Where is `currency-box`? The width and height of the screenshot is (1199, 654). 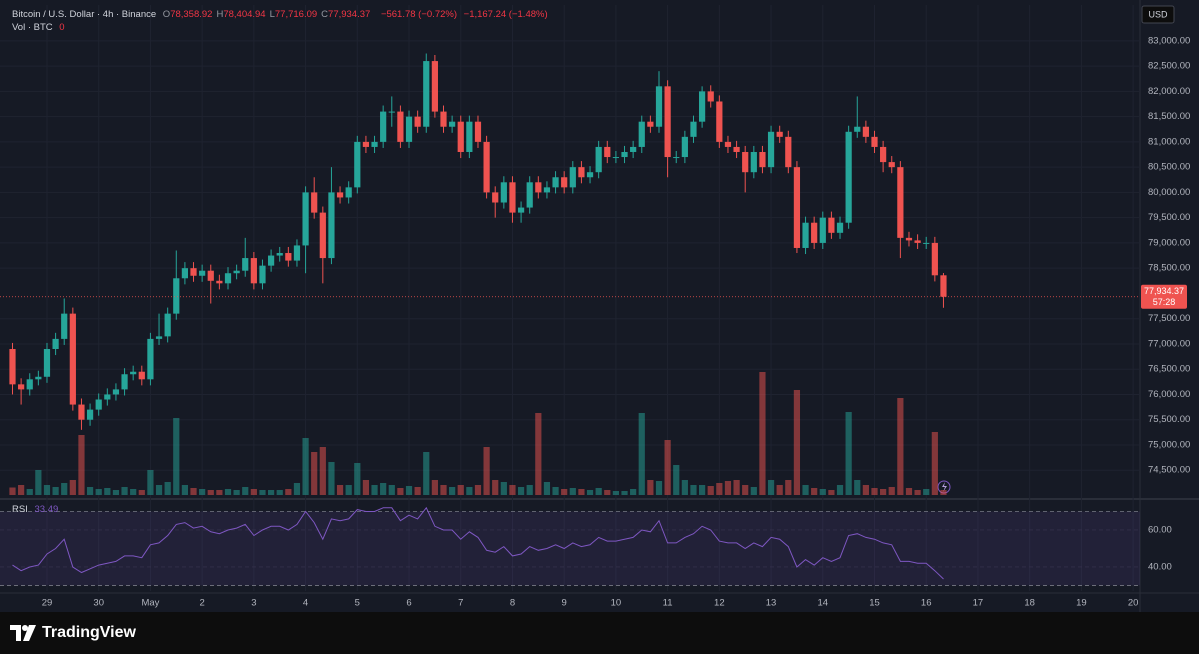 currency-box is located at coordinates (1158, 14).